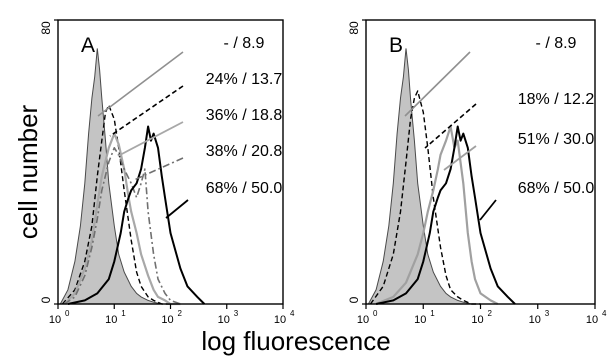 This screenshot has height=356, width=609. What do you see at coordinates (244, 115) in the screenshot?
I see `annotation-label: 36% / 18.8` at bounding box center [244, 115].